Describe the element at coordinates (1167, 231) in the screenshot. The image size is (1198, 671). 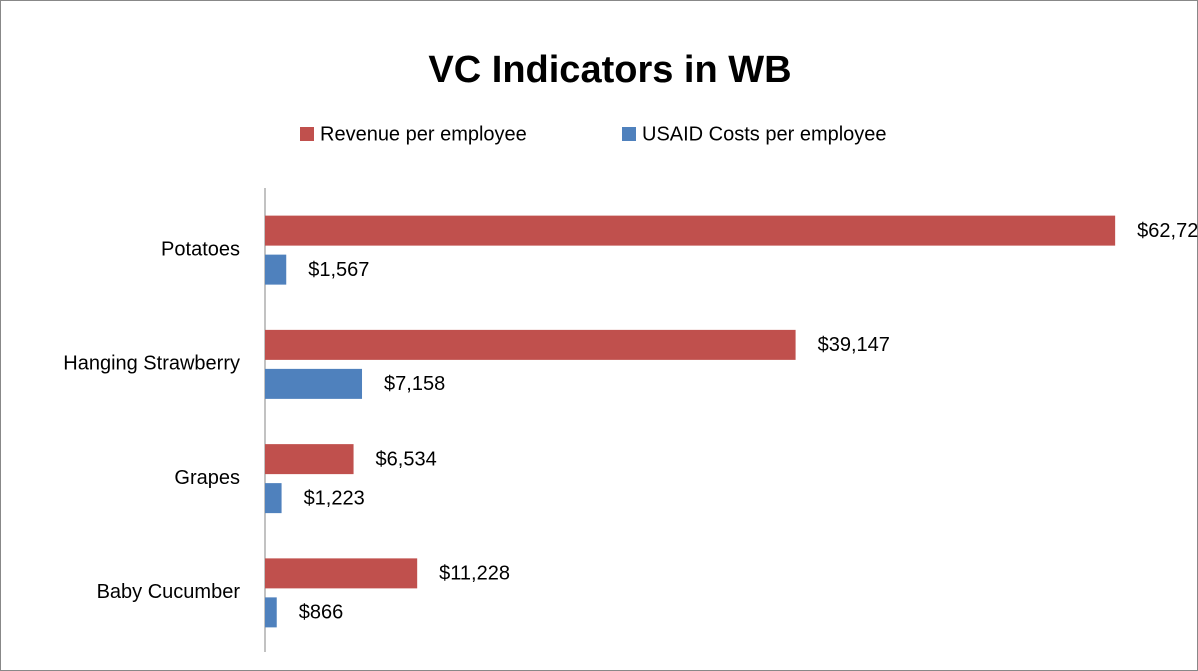
I see `data-label: $62,724` at that location.